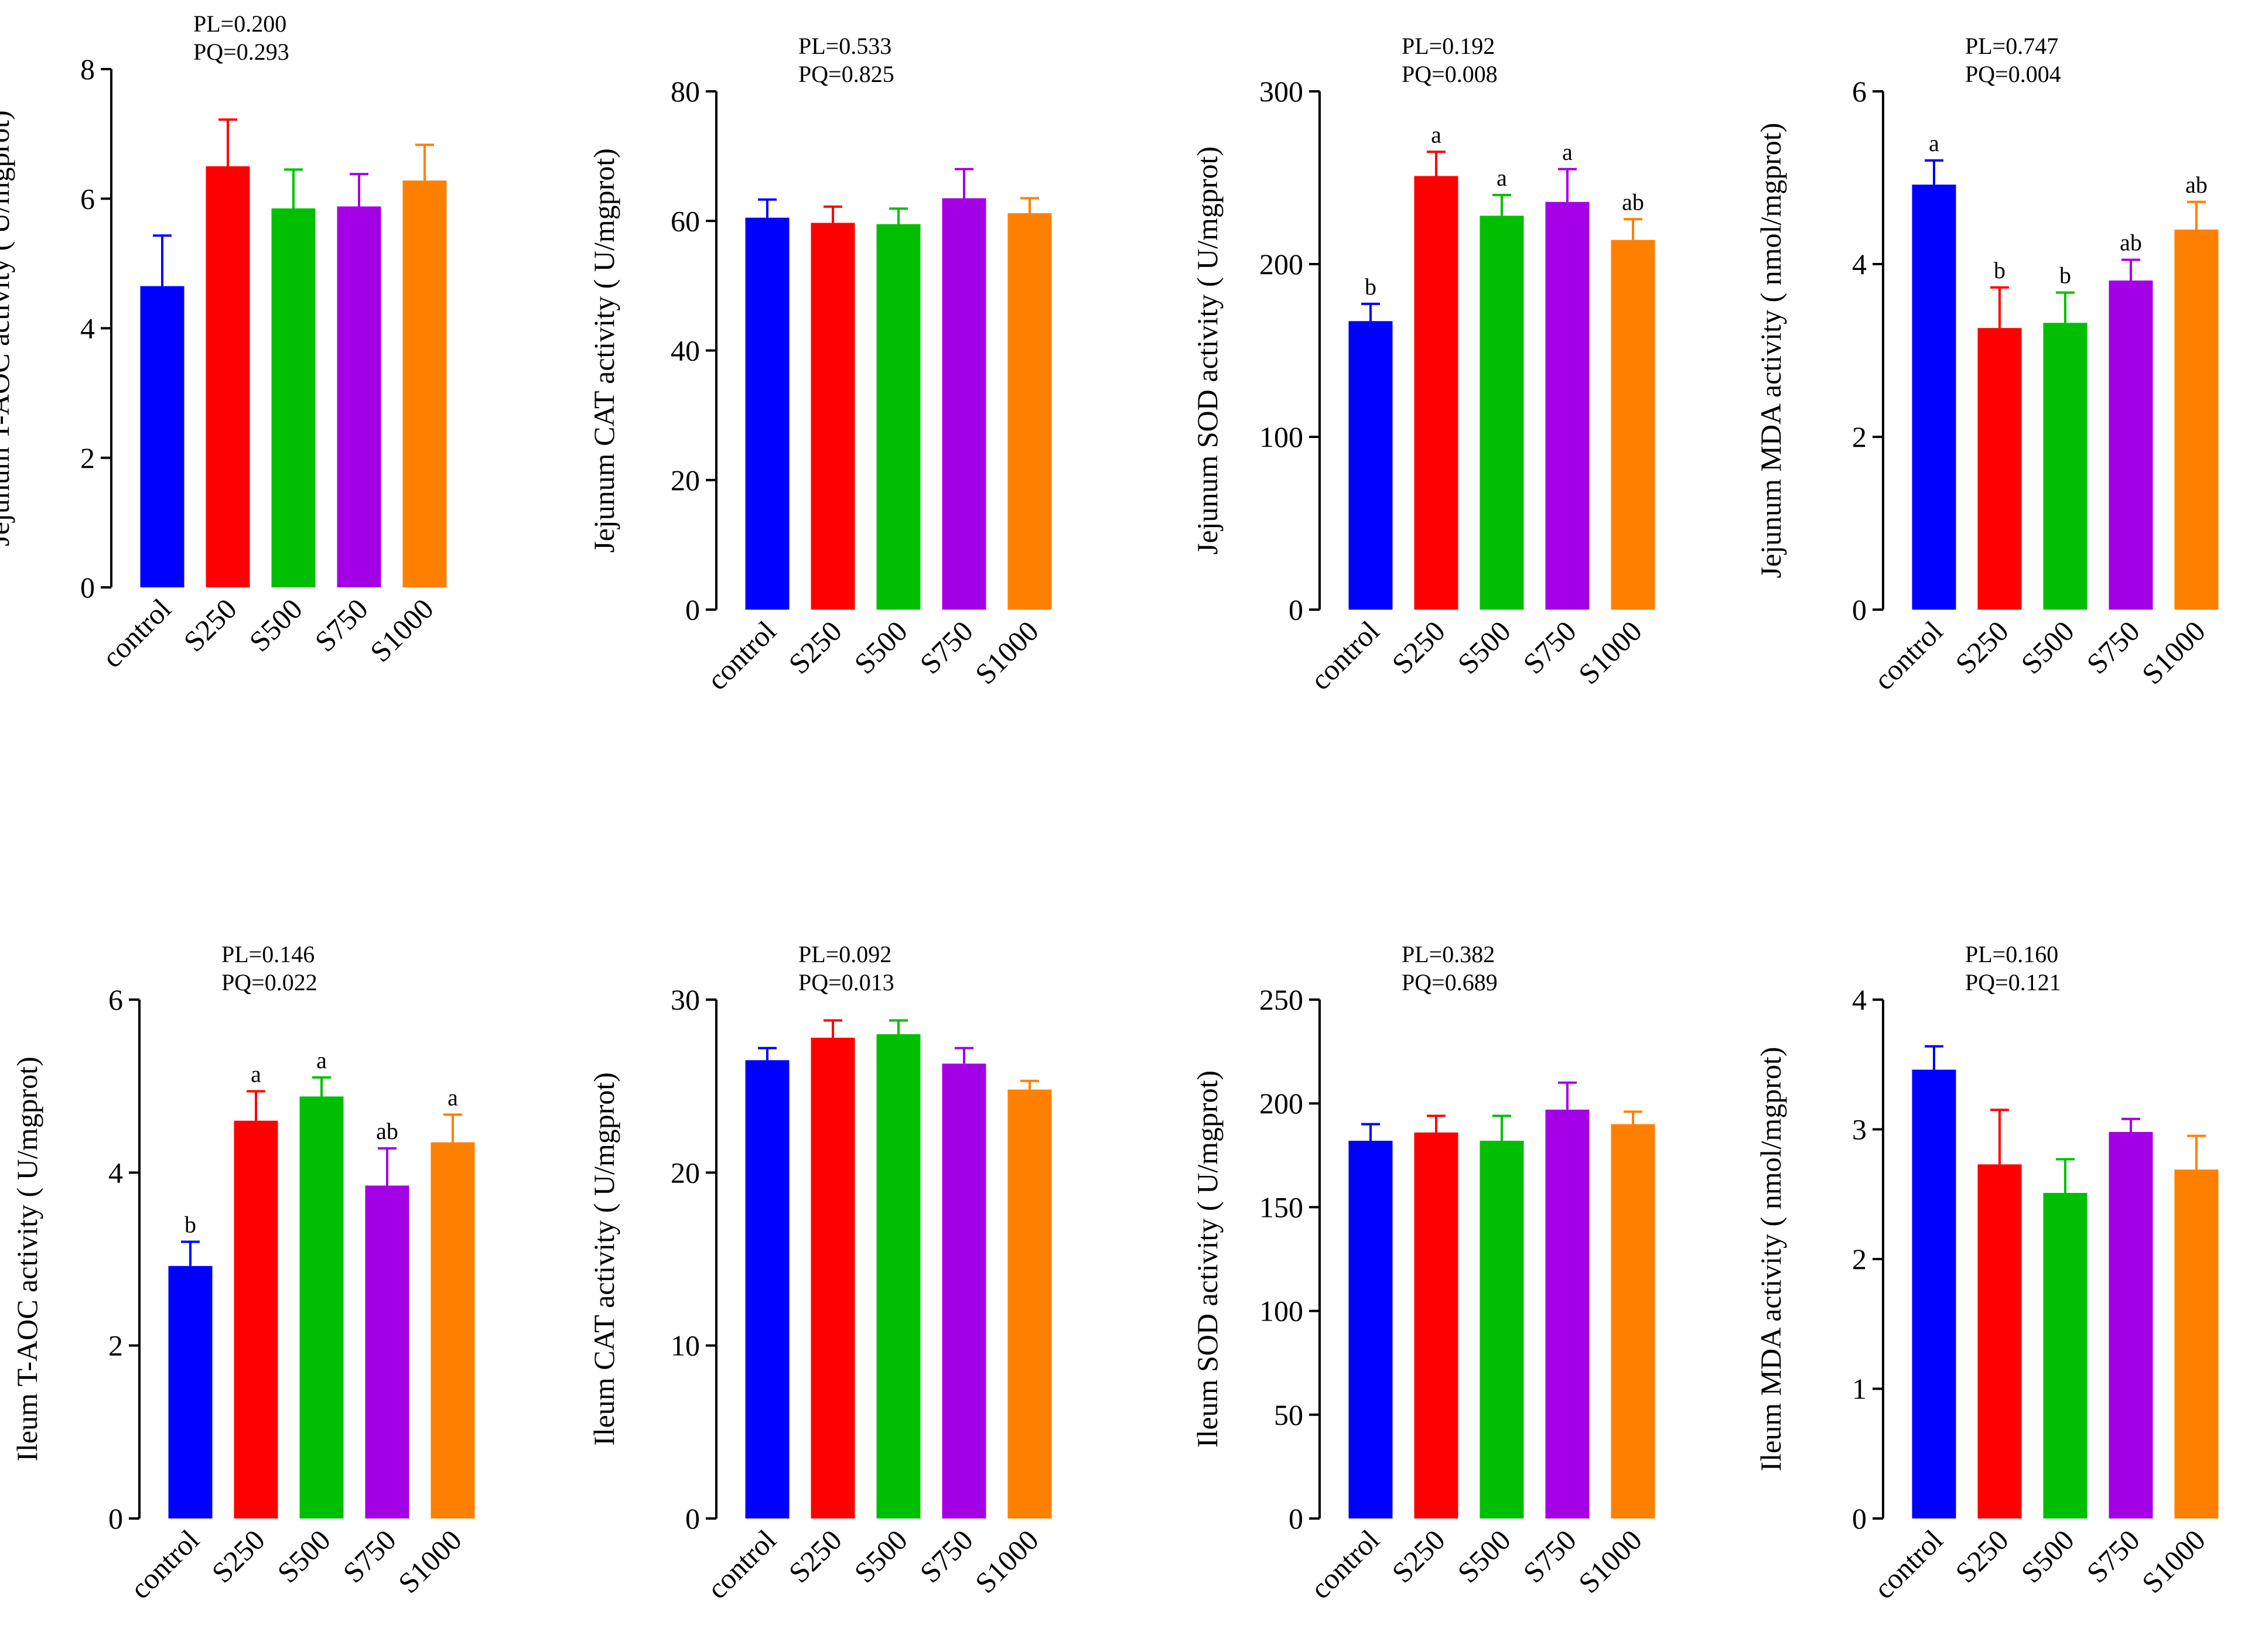  I want to click on y-tick-label: 60, so click(685, 220).